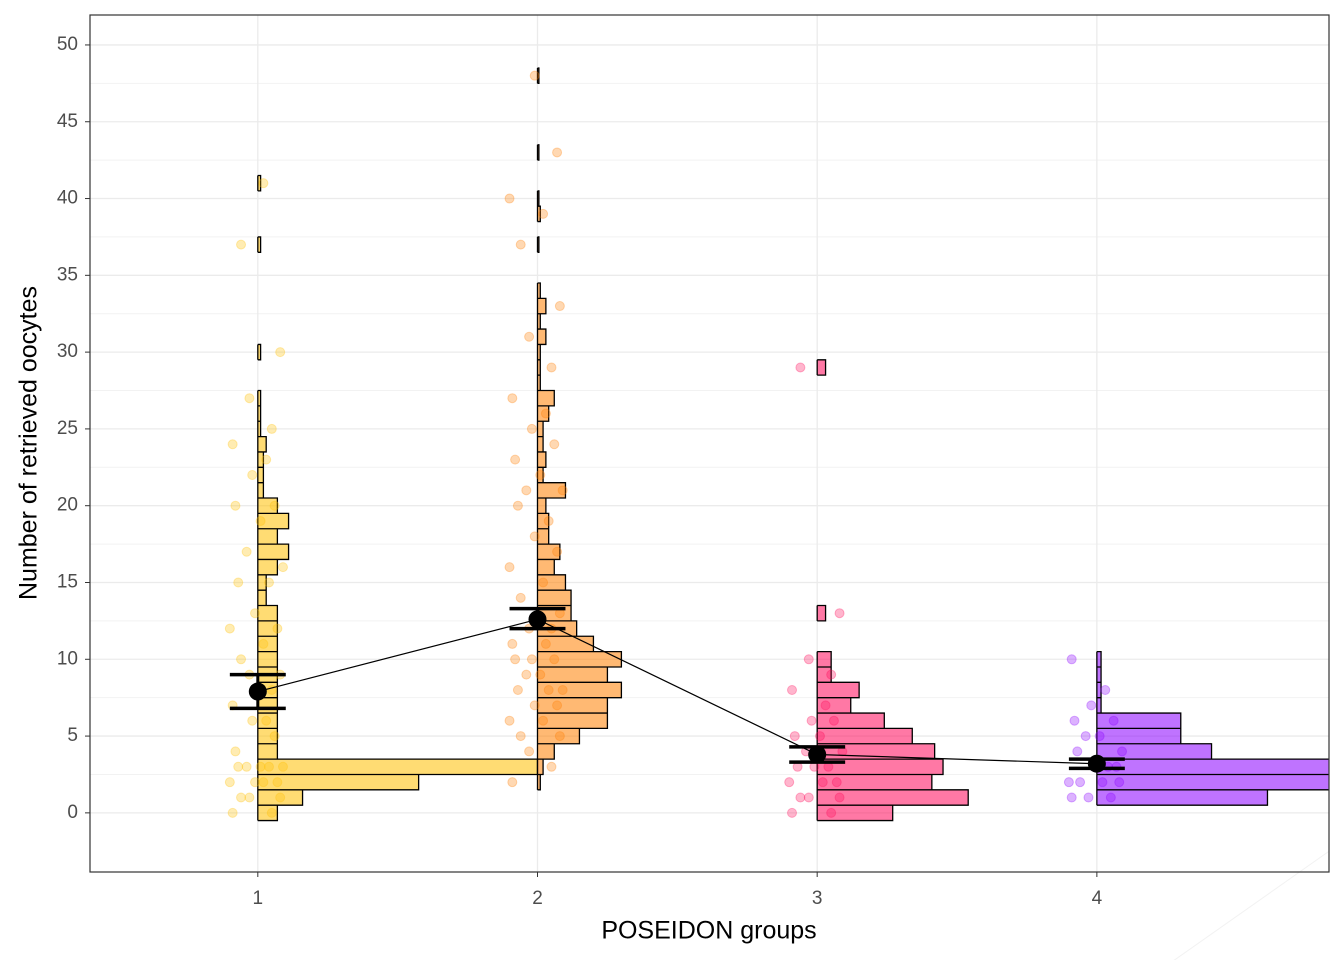 Image resolution: width=1344 pixels, height=960 pixels. What do you see at coordinates (1212, 728) in the screenshot?
I see `histogram-outline` at bounding box center [1212, 728].